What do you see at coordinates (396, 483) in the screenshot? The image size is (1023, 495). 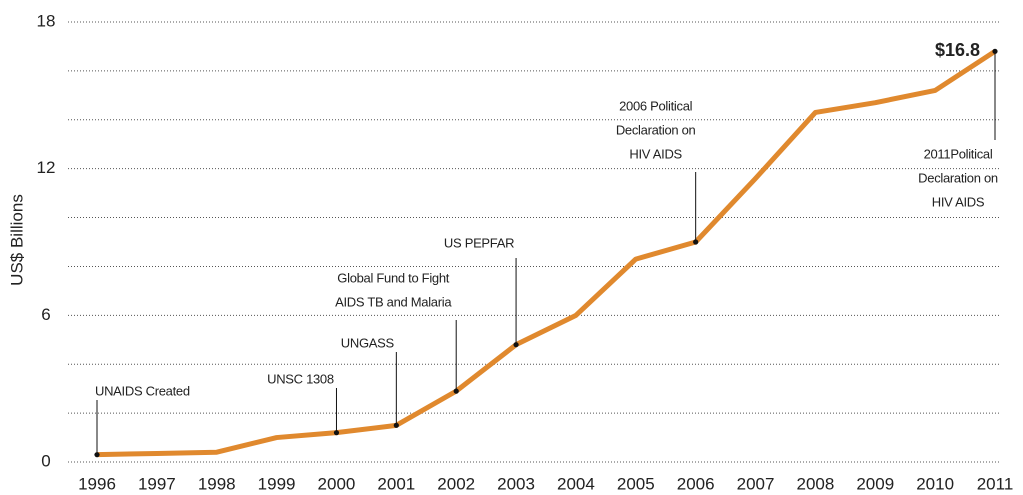 I see `x-tick-label: 2001` at bounding box center [396, 483].